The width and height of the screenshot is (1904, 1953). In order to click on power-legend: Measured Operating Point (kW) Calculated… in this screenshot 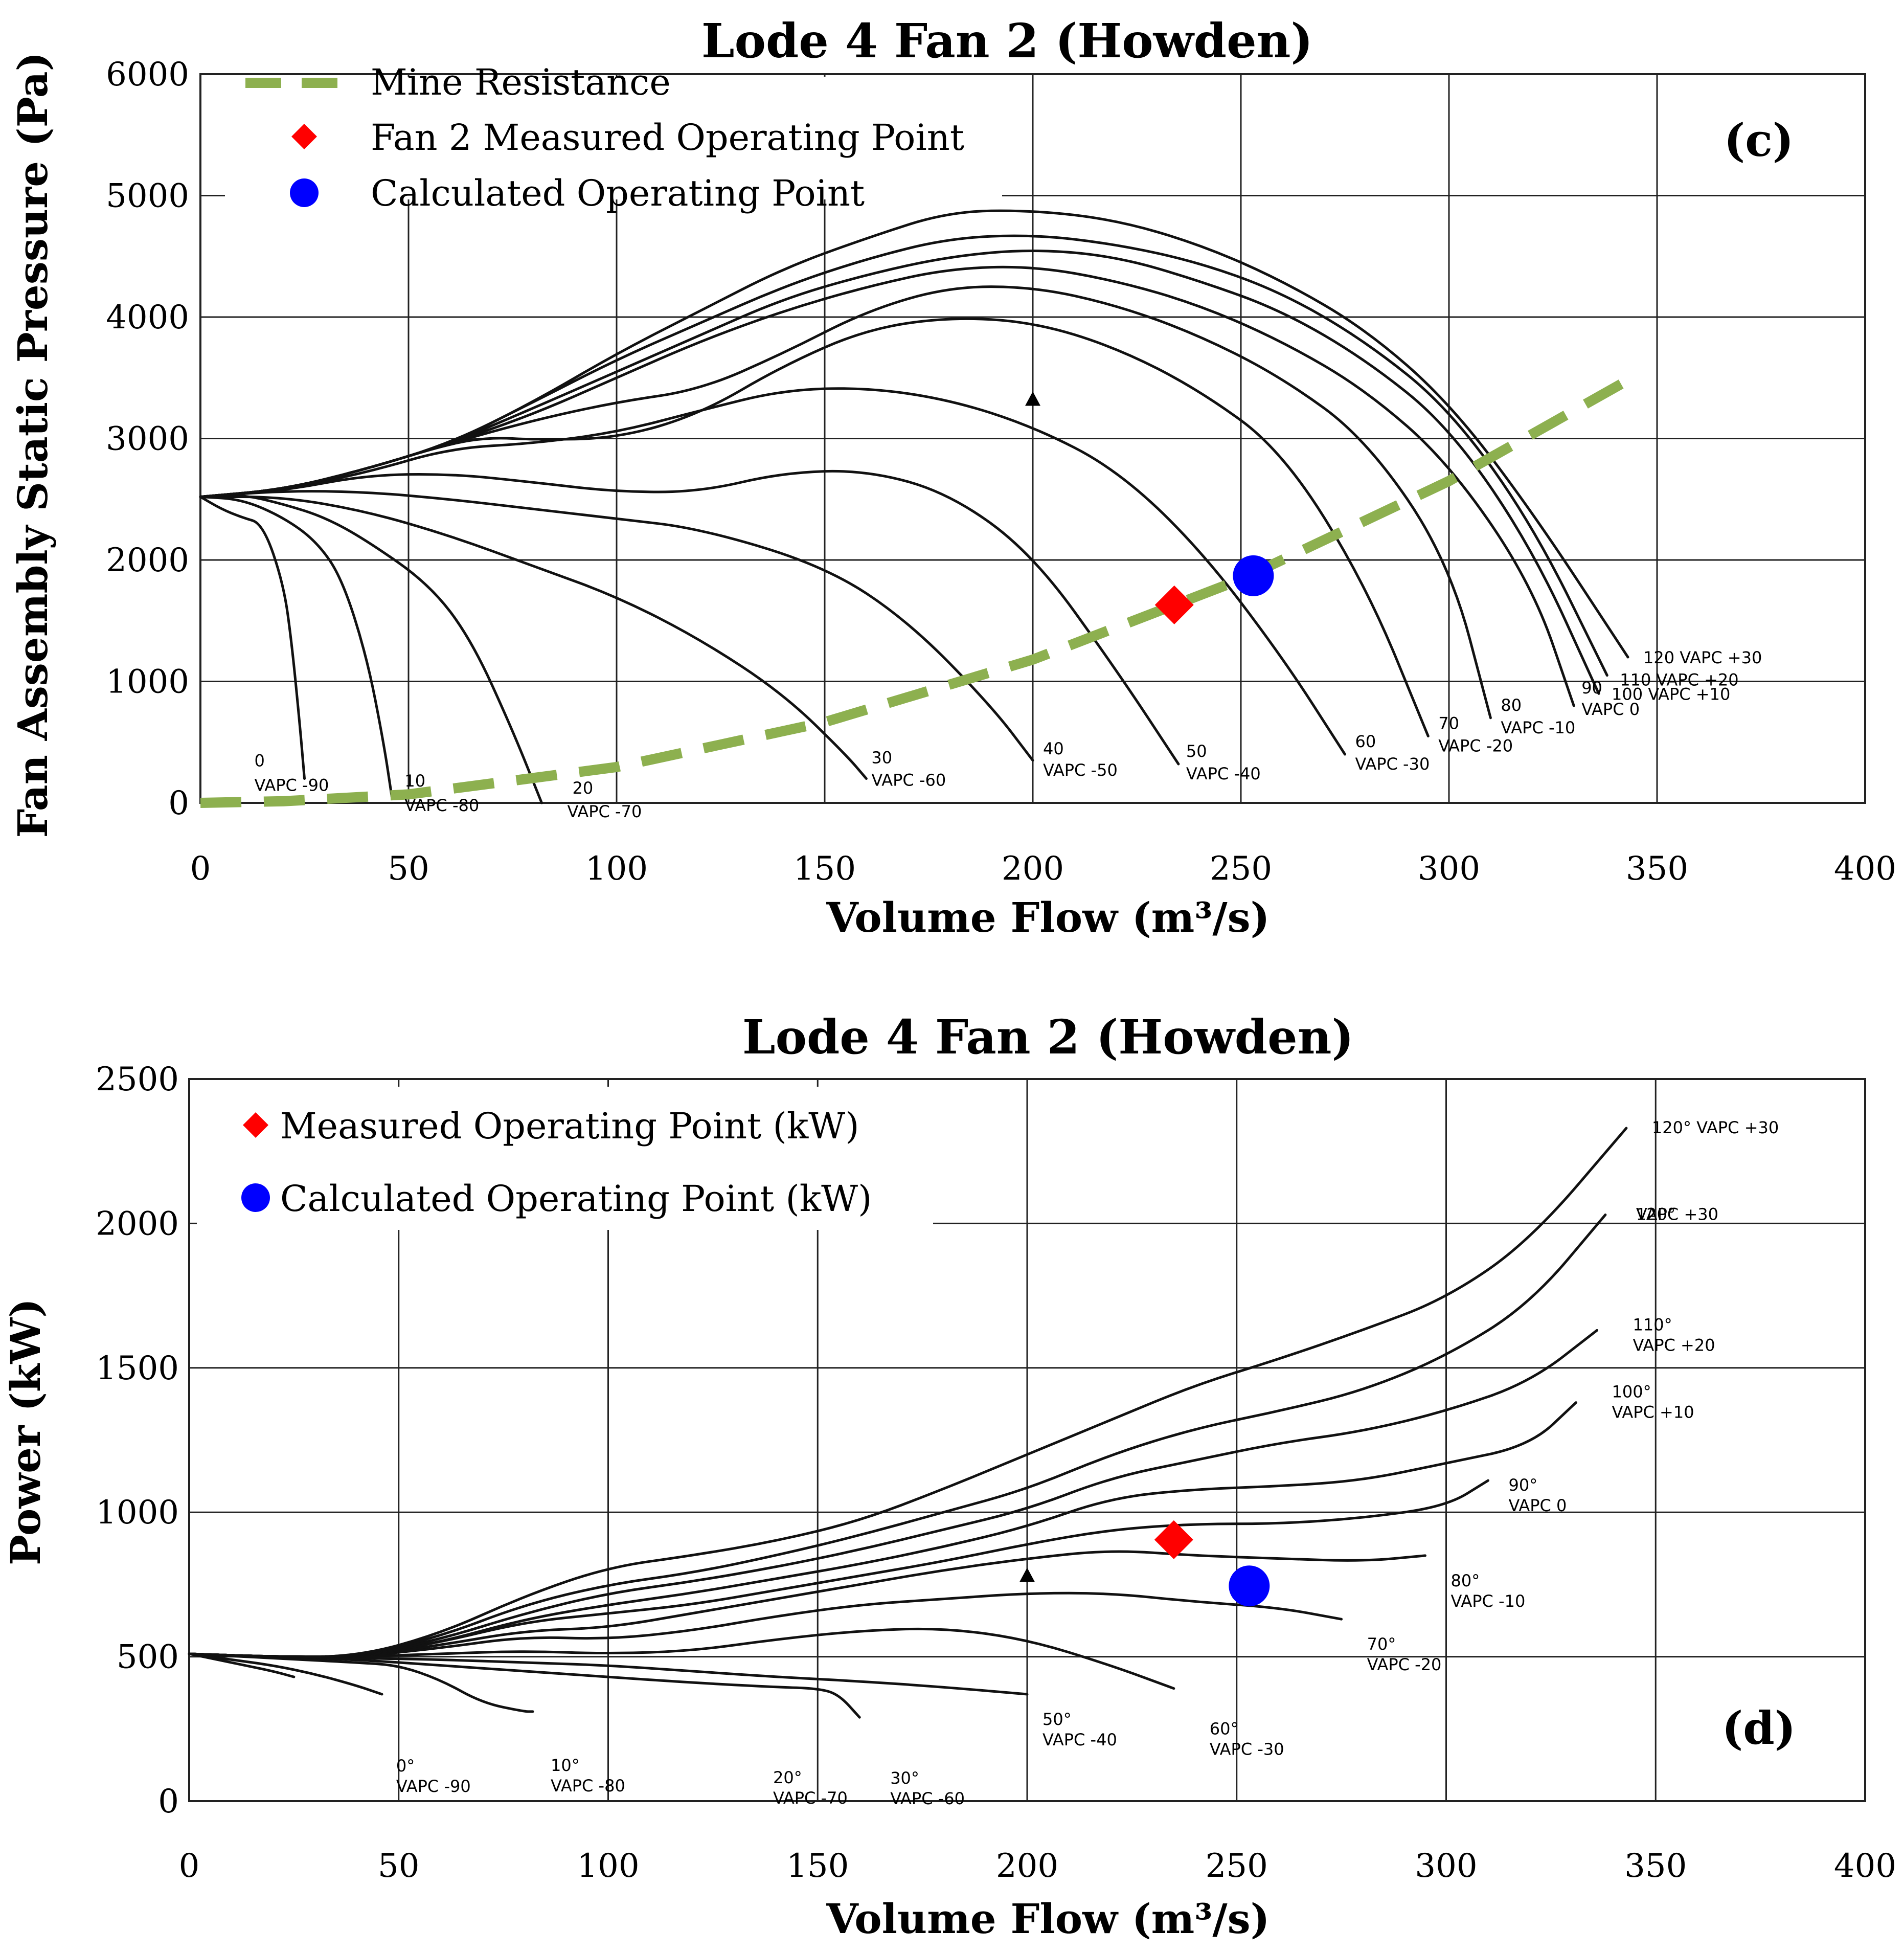, I will do `click(565, 1159)`.